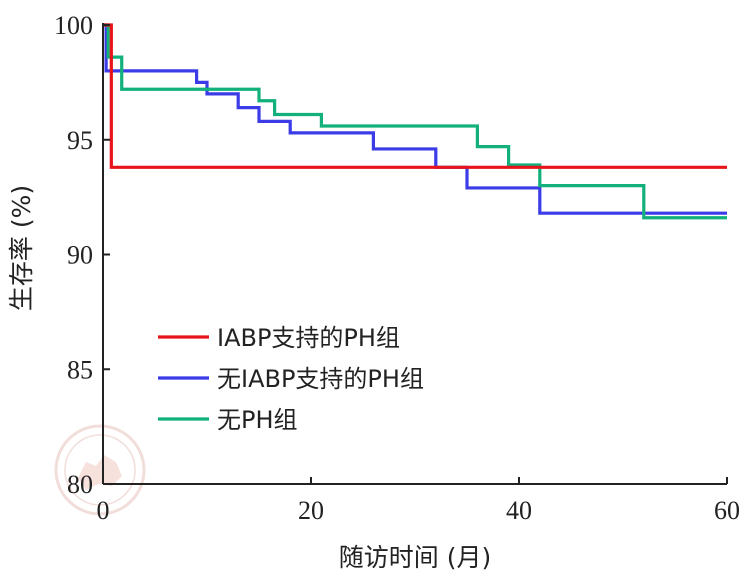 The image size is (754, 586). I want to click on y-axis-title: 生存率 (%), so click(21, 248).